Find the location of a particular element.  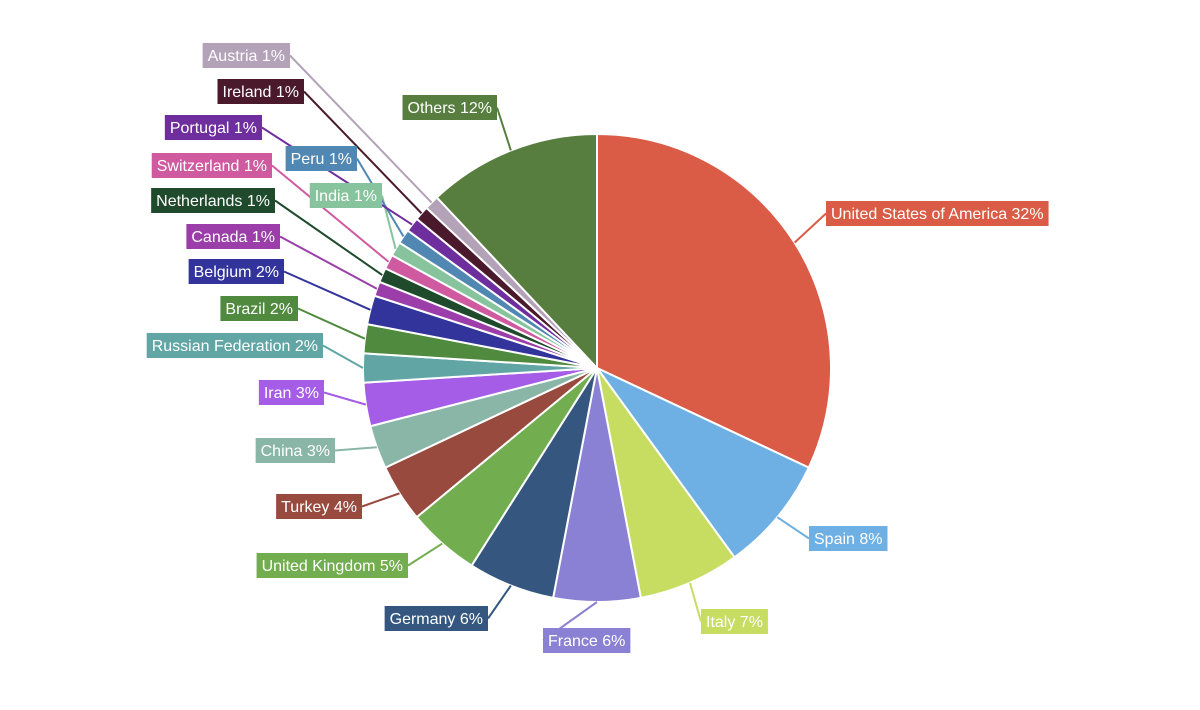

label-box-netherlands is located at coordinates (213, 200).